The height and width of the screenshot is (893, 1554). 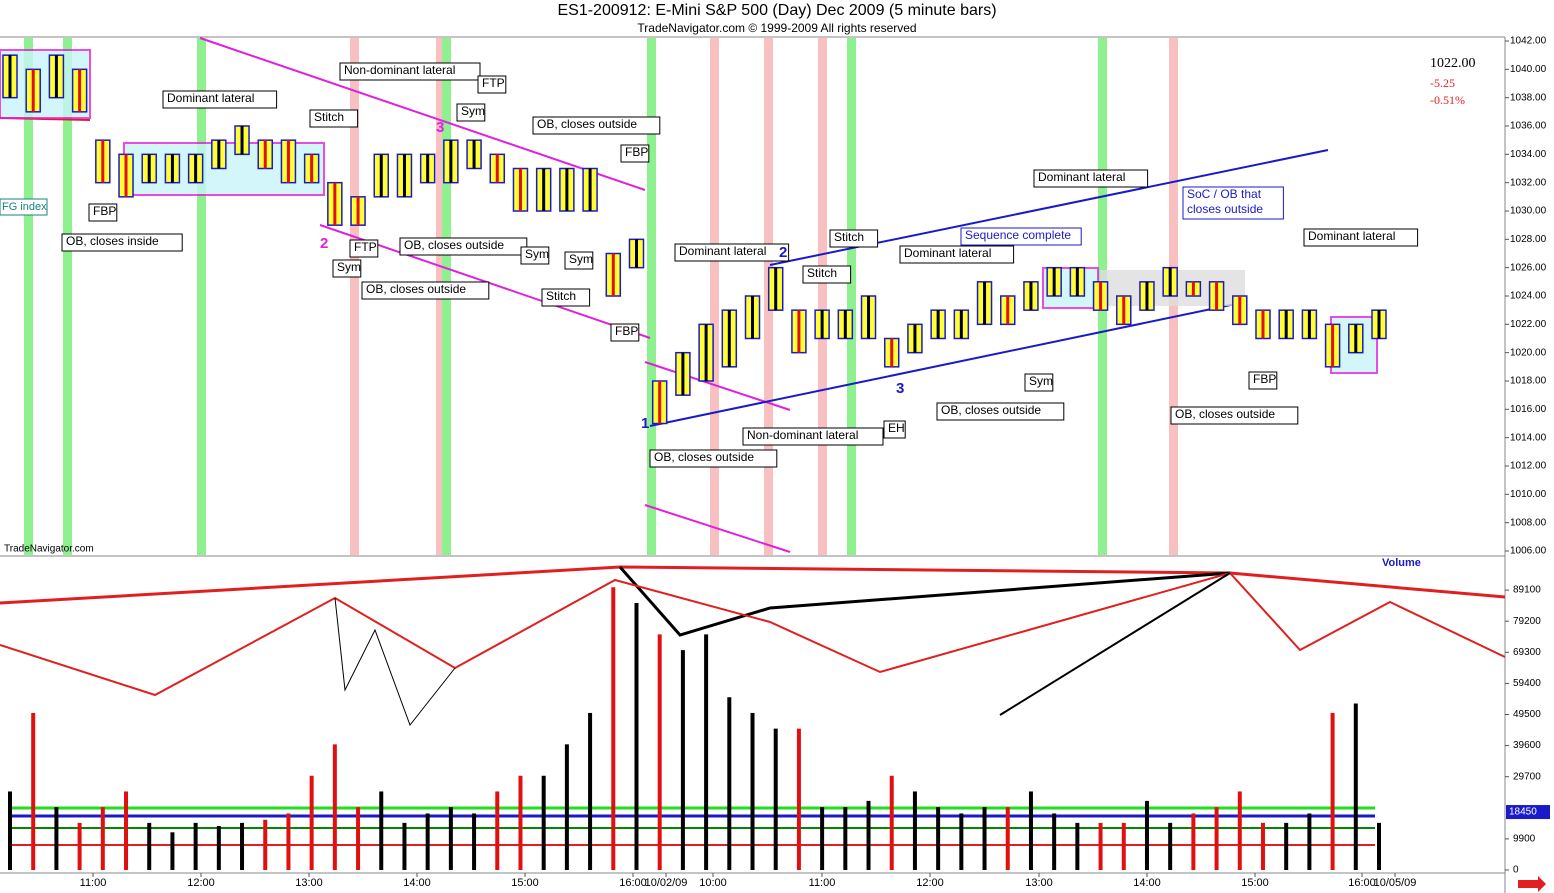 I want to click on x-tick-label: 12:00, so click(x=201, y=883).